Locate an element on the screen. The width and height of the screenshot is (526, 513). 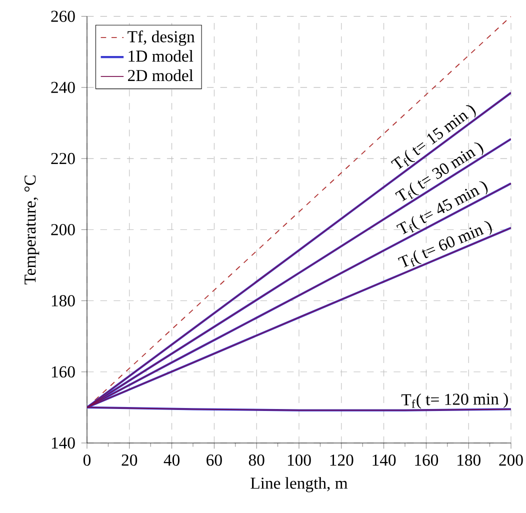
y-axis-title: Temperature, °C is located at coordinates (32, 230).